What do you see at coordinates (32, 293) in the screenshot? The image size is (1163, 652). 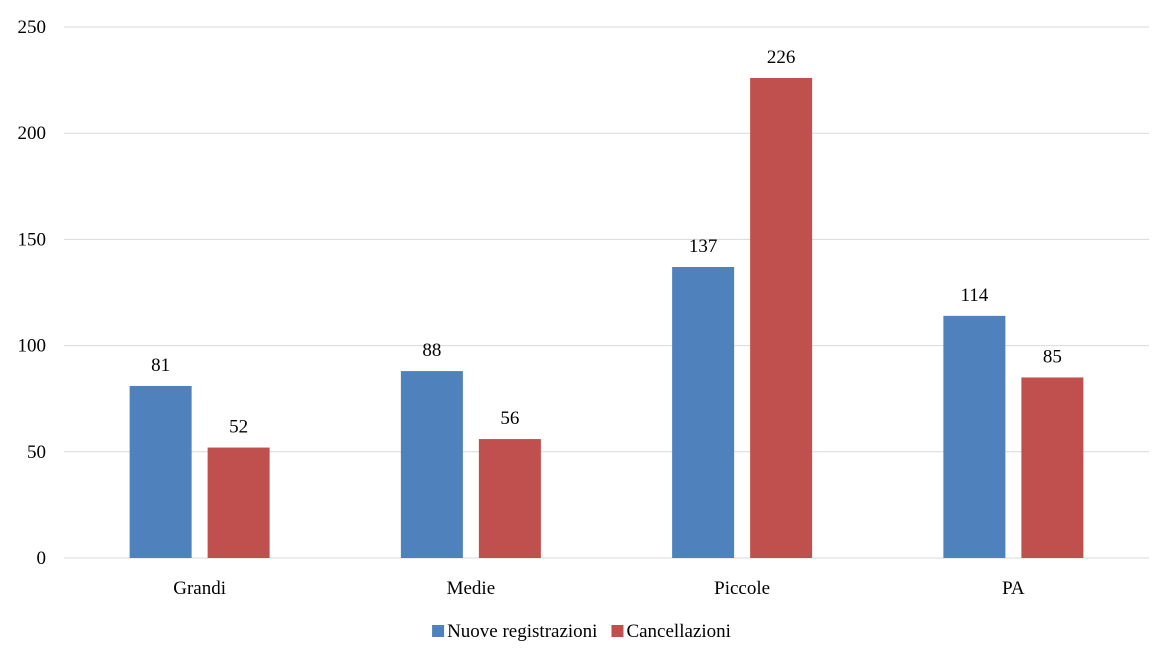 I see `y-axis: 0 50 100 150 200 250` at bounding box center [32, 293].